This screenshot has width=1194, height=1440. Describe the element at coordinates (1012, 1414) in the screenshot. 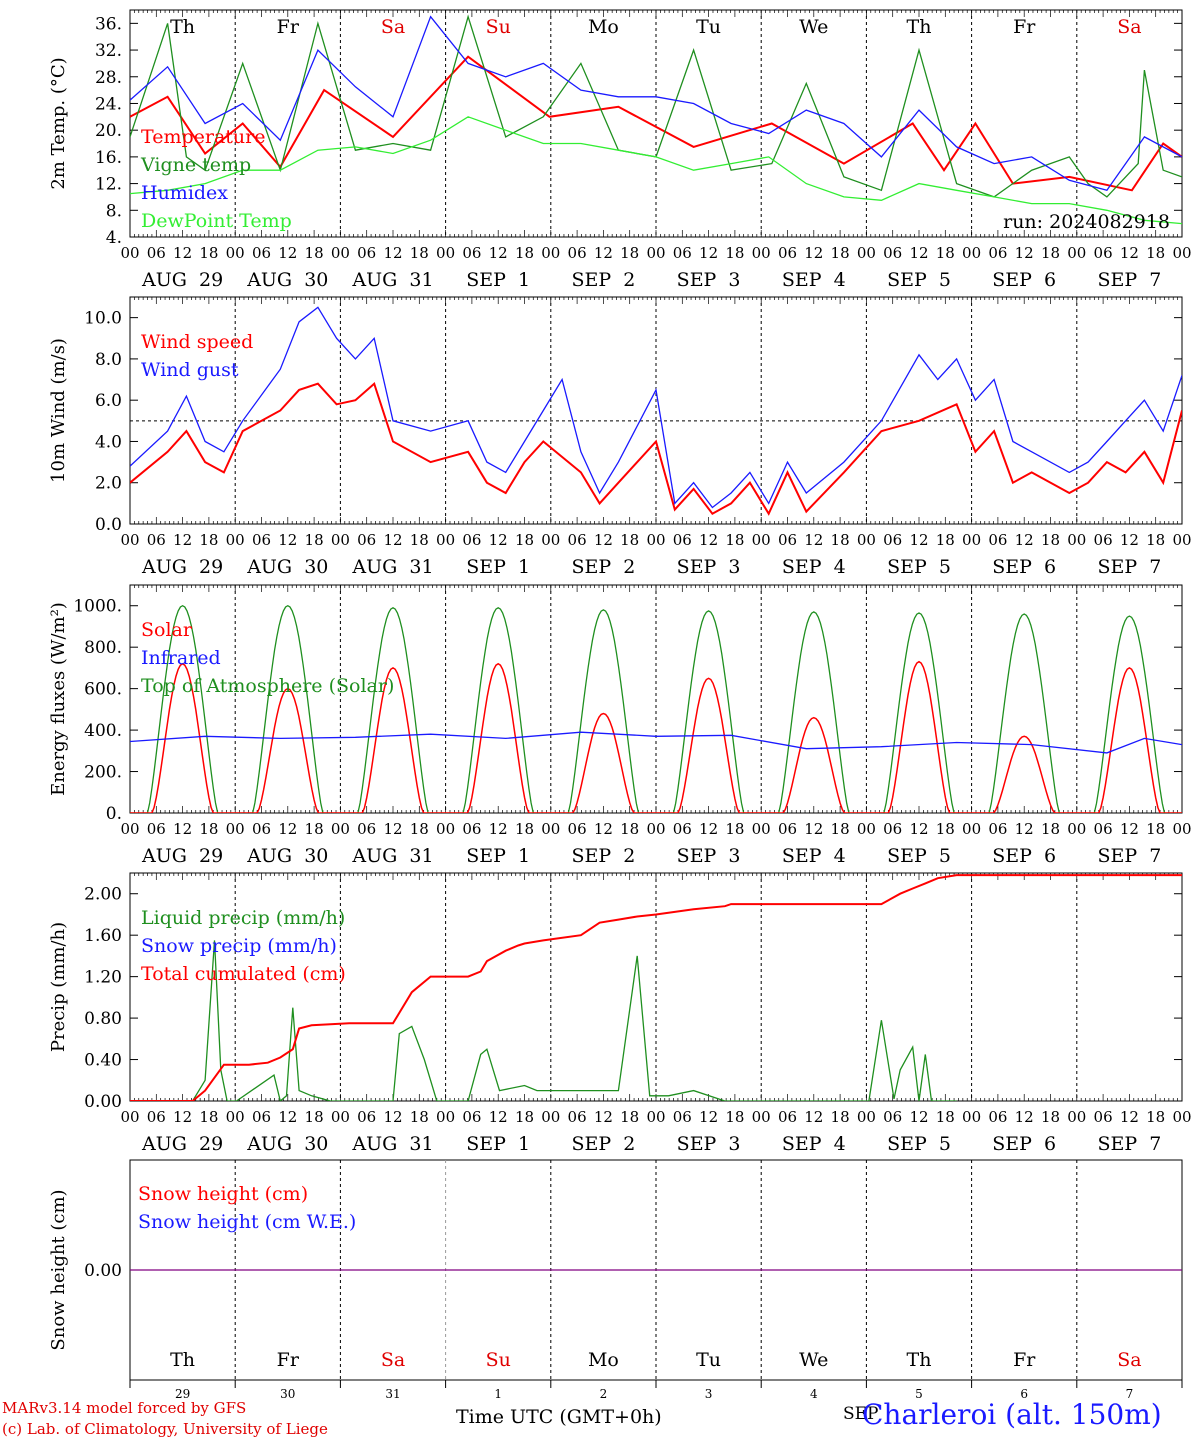

I see `station-title: Charleroi (alt. 150m)` at that location.